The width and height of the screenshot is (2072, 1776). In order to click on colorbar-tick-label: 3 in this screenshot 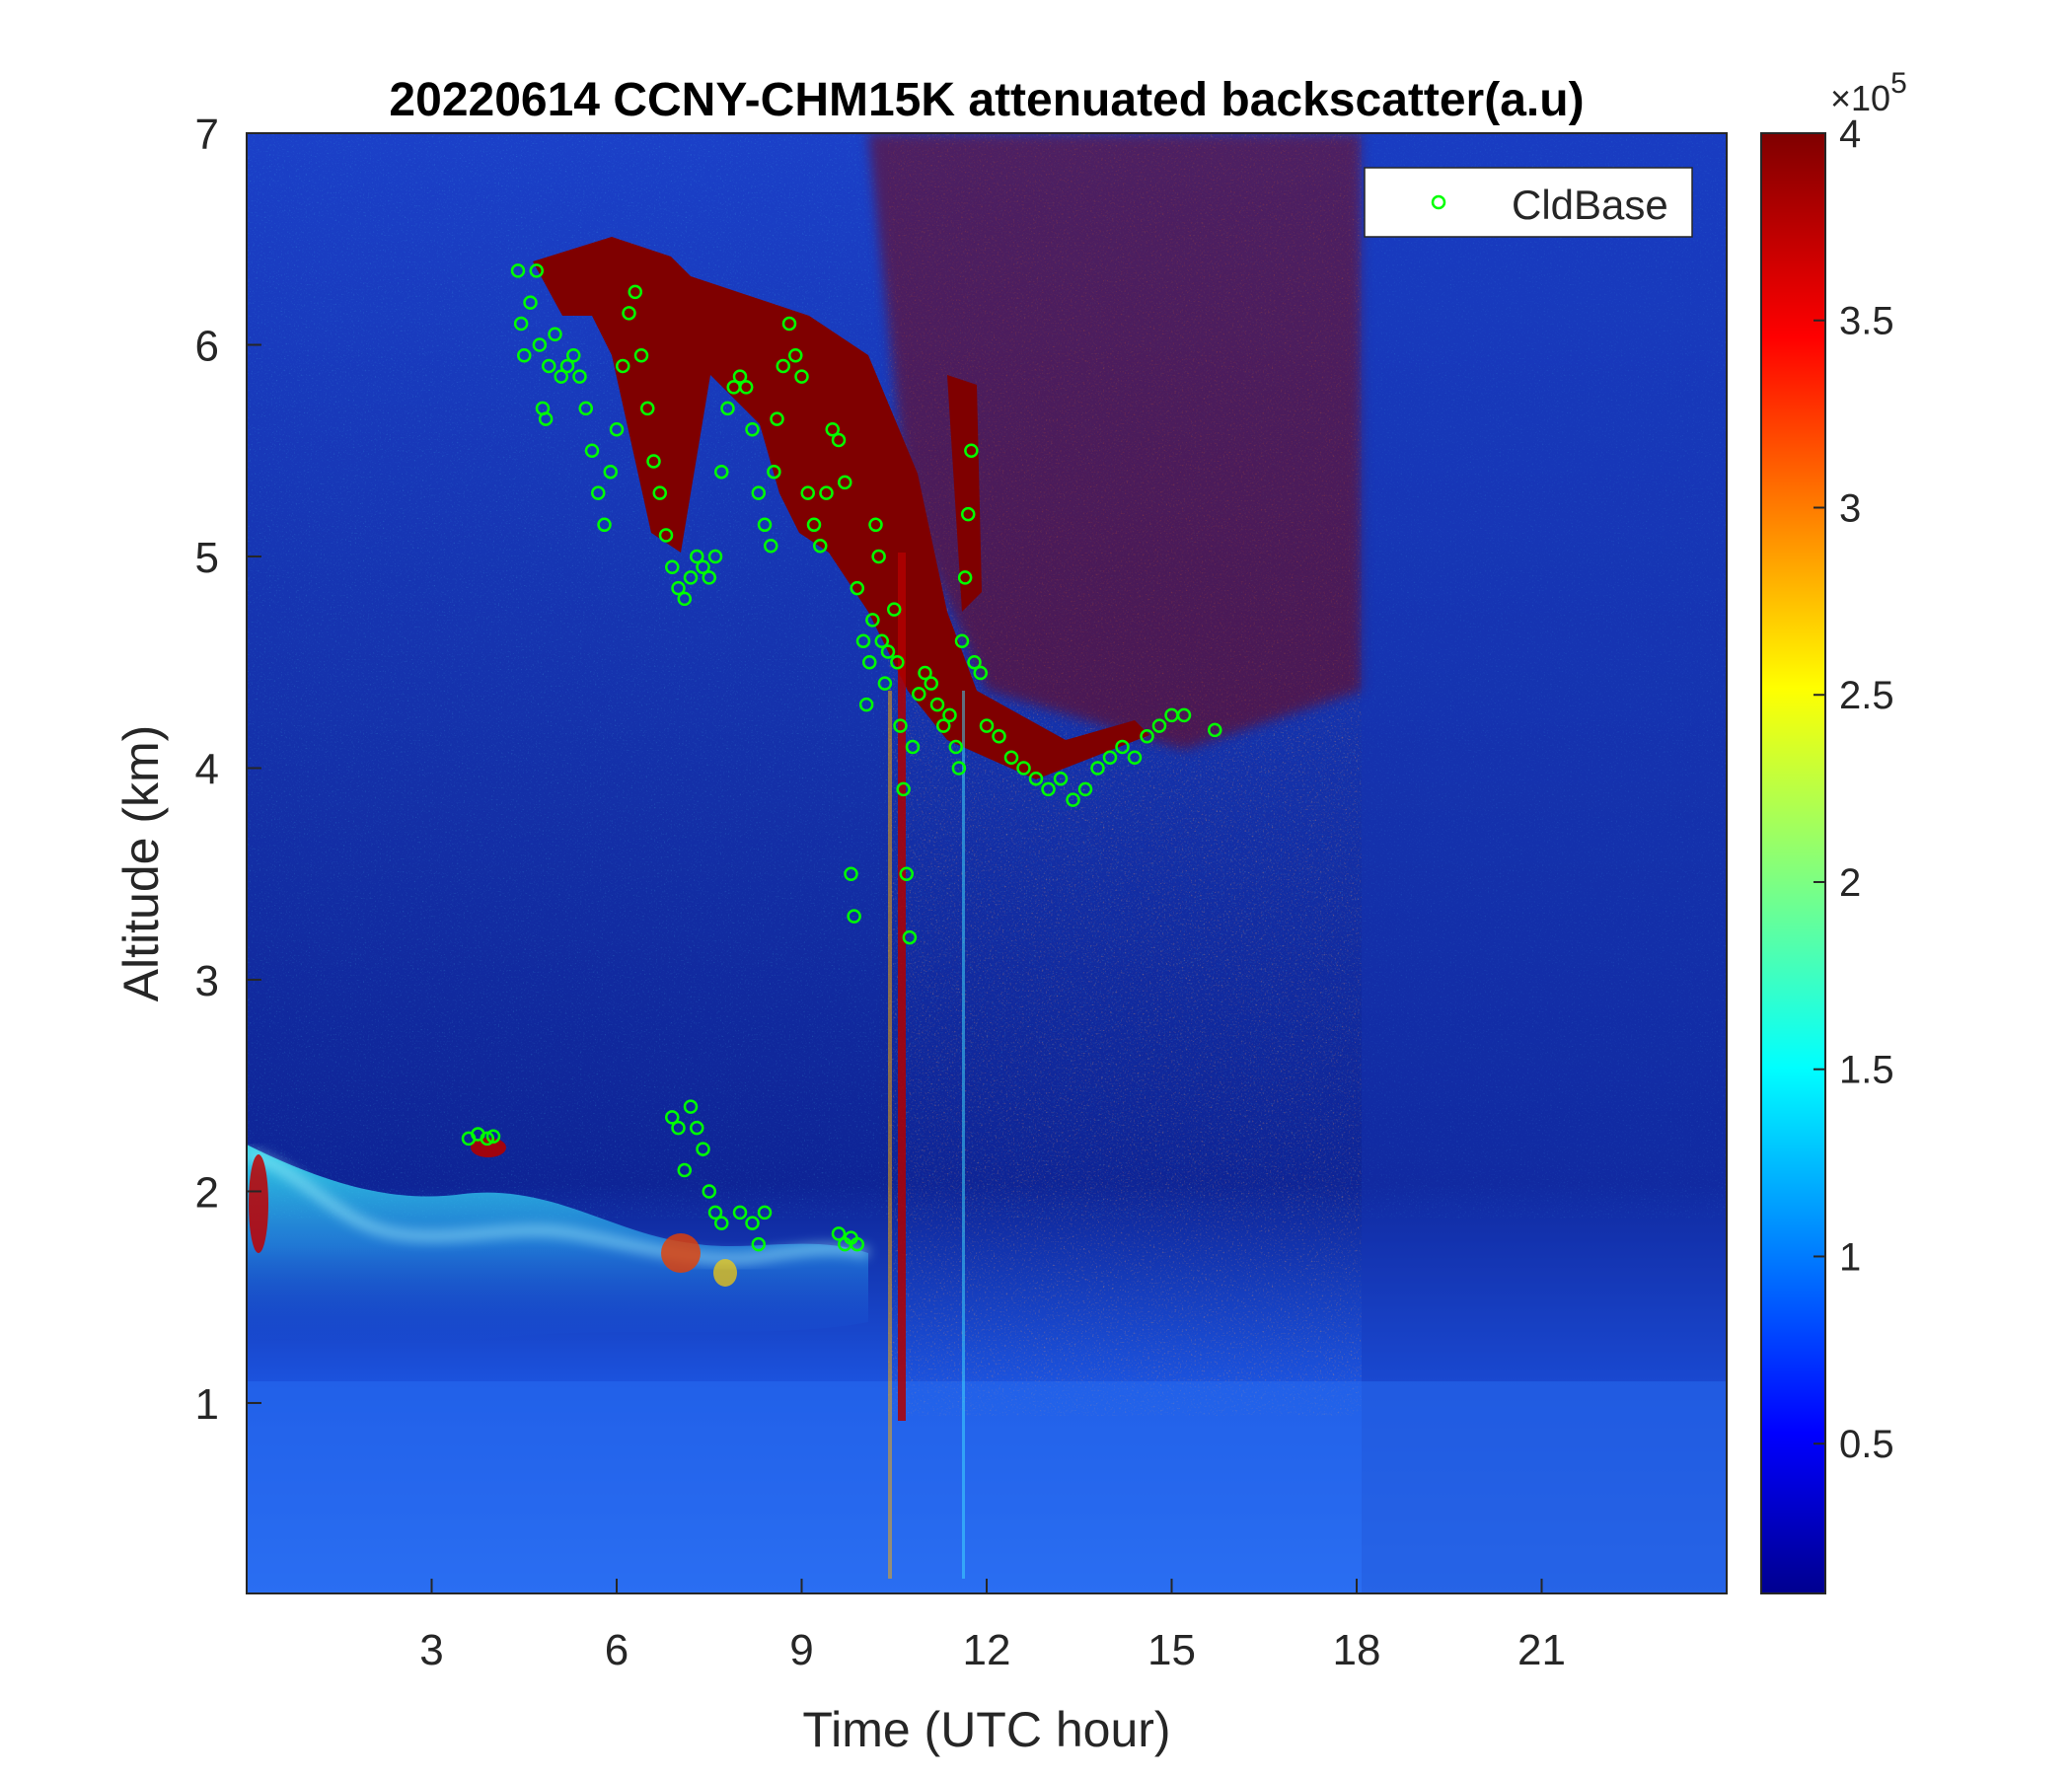, I will do `click(1850, 508)`.